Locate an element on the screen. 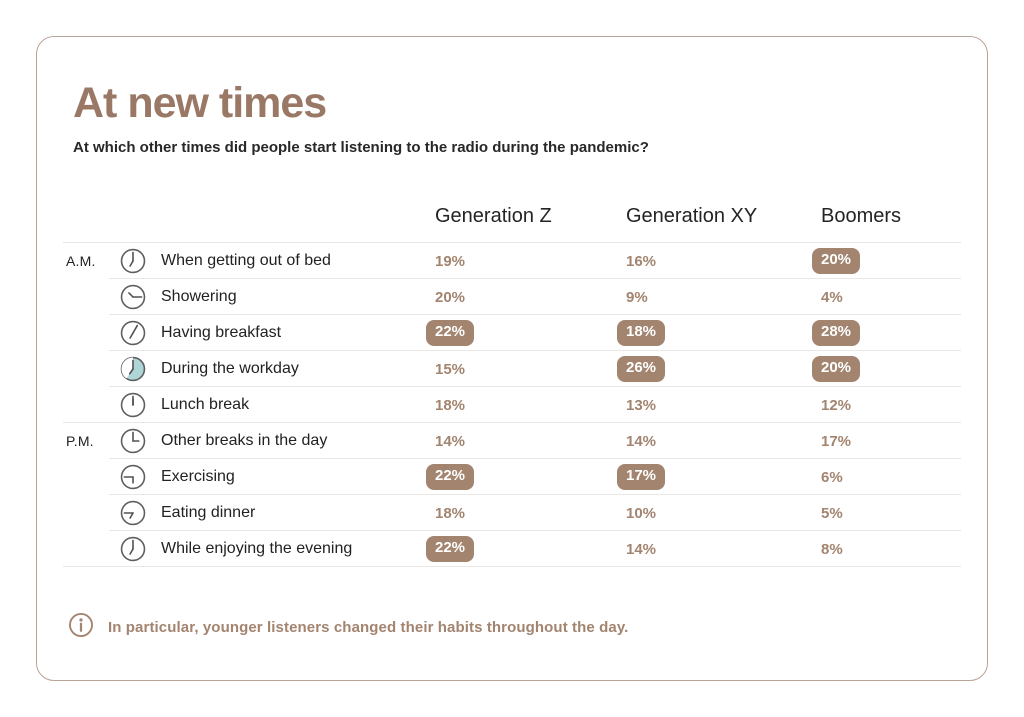  value-generation-xy: 9% is located at coordinates (637, 297).